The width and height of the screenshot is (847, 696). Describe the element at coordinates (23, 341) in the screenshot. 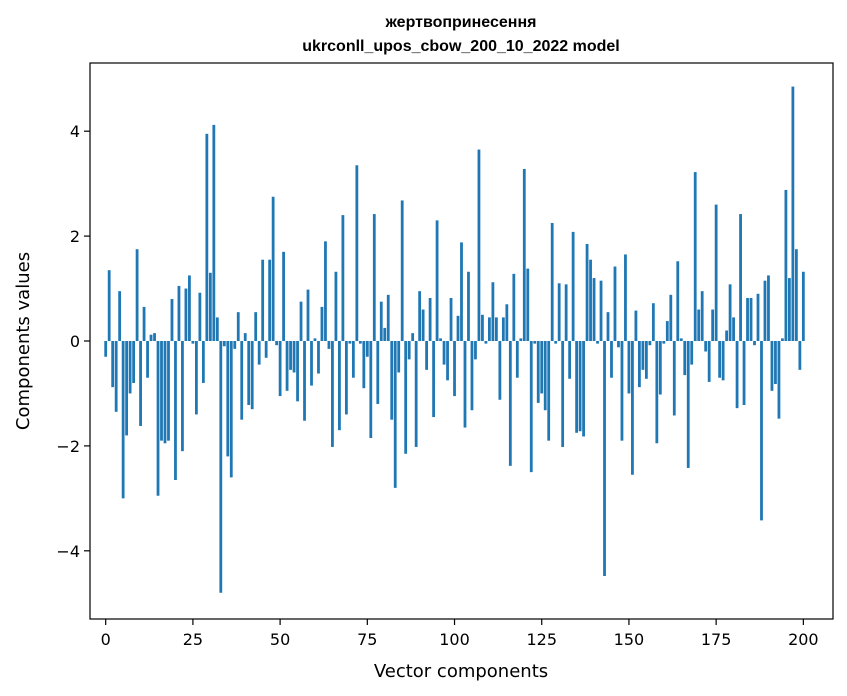

I see `y-axis-label: Components values` at that location.